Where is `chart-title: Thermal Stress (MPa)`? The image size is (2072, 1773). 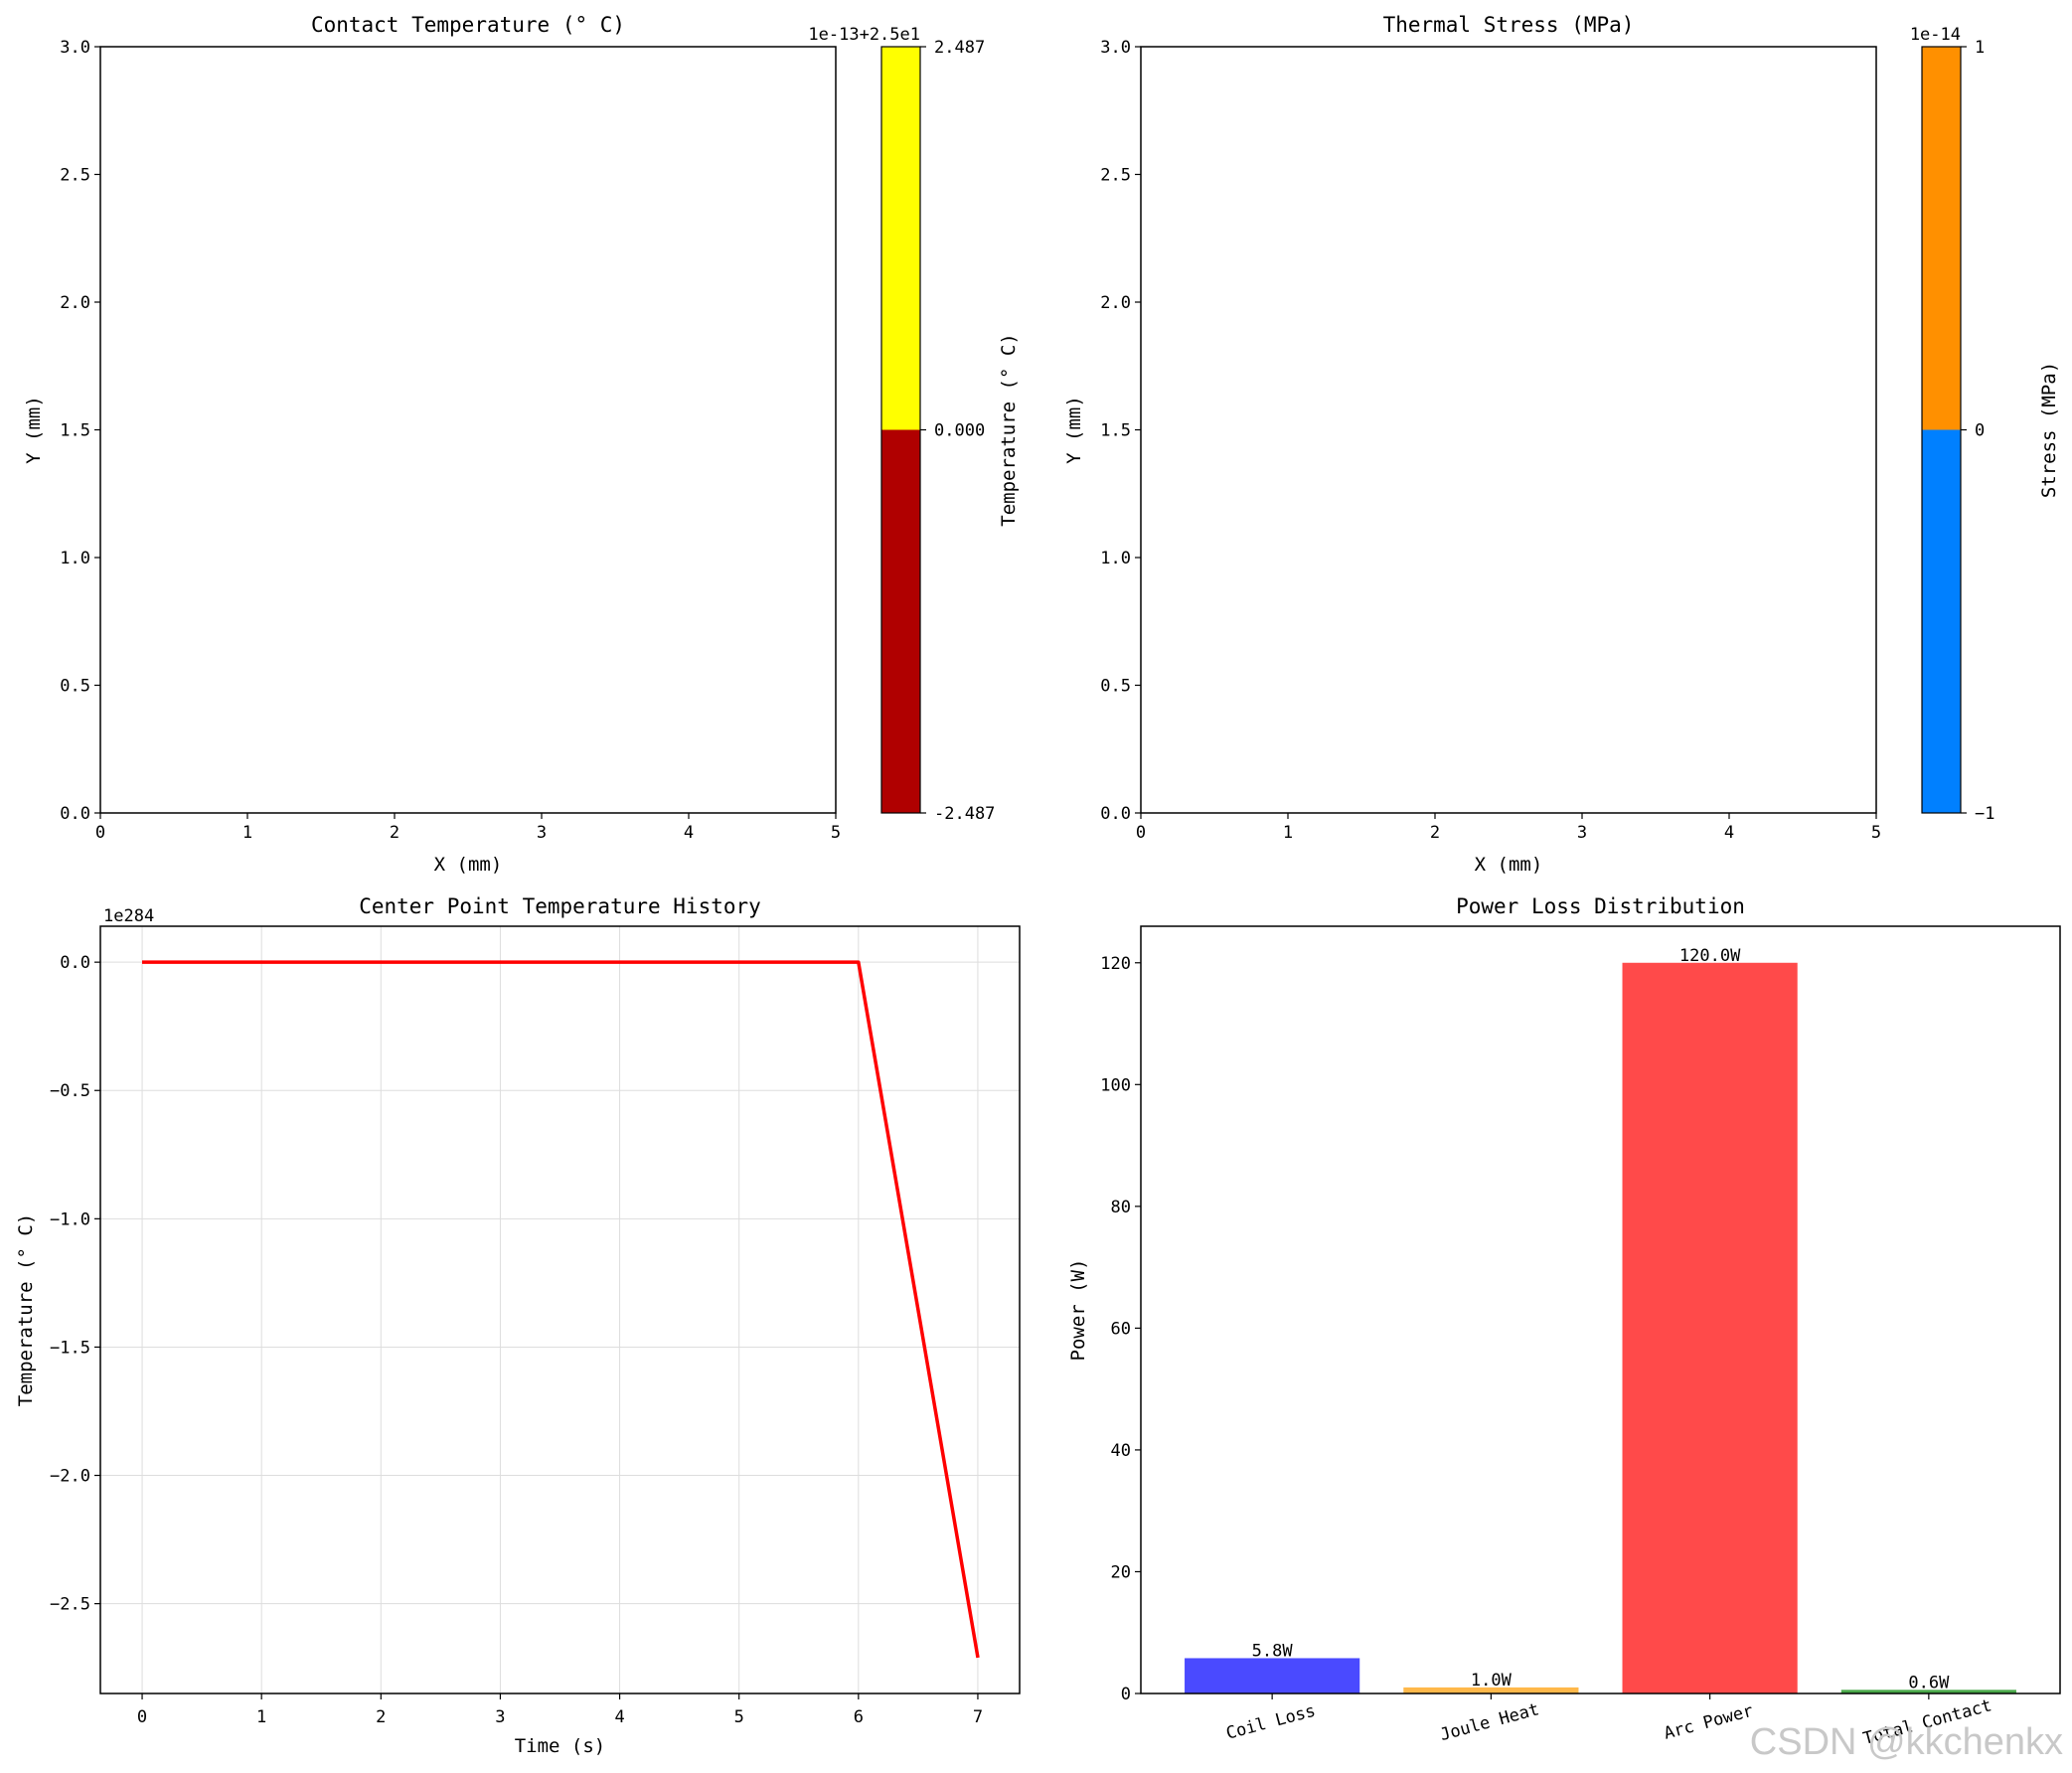
chart-title: Thermal Stress (MPa) is located at coordinates (1509, 25).